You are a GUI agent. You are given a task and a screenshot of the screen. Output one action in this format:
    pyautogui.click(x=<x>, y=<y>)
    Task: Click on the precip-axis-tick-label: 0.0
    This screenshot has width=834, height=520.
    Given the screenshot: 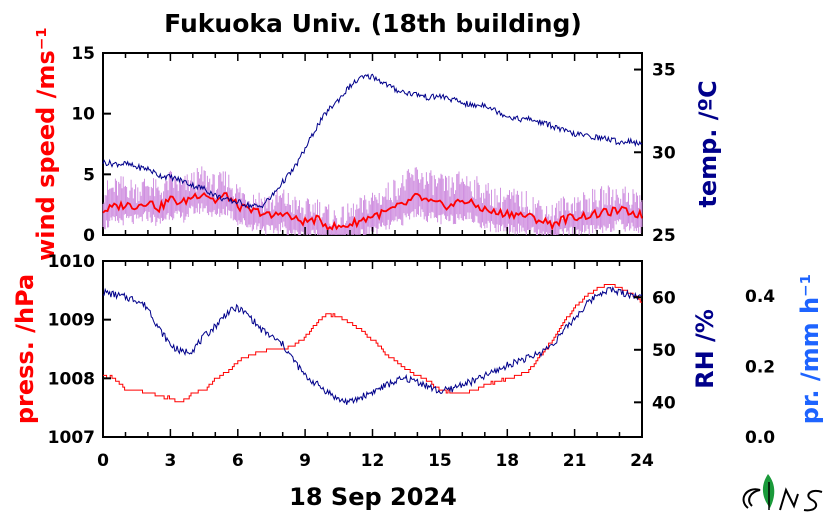 What is the action you would take?
    pyautogui.click(x=760, y=438)
    